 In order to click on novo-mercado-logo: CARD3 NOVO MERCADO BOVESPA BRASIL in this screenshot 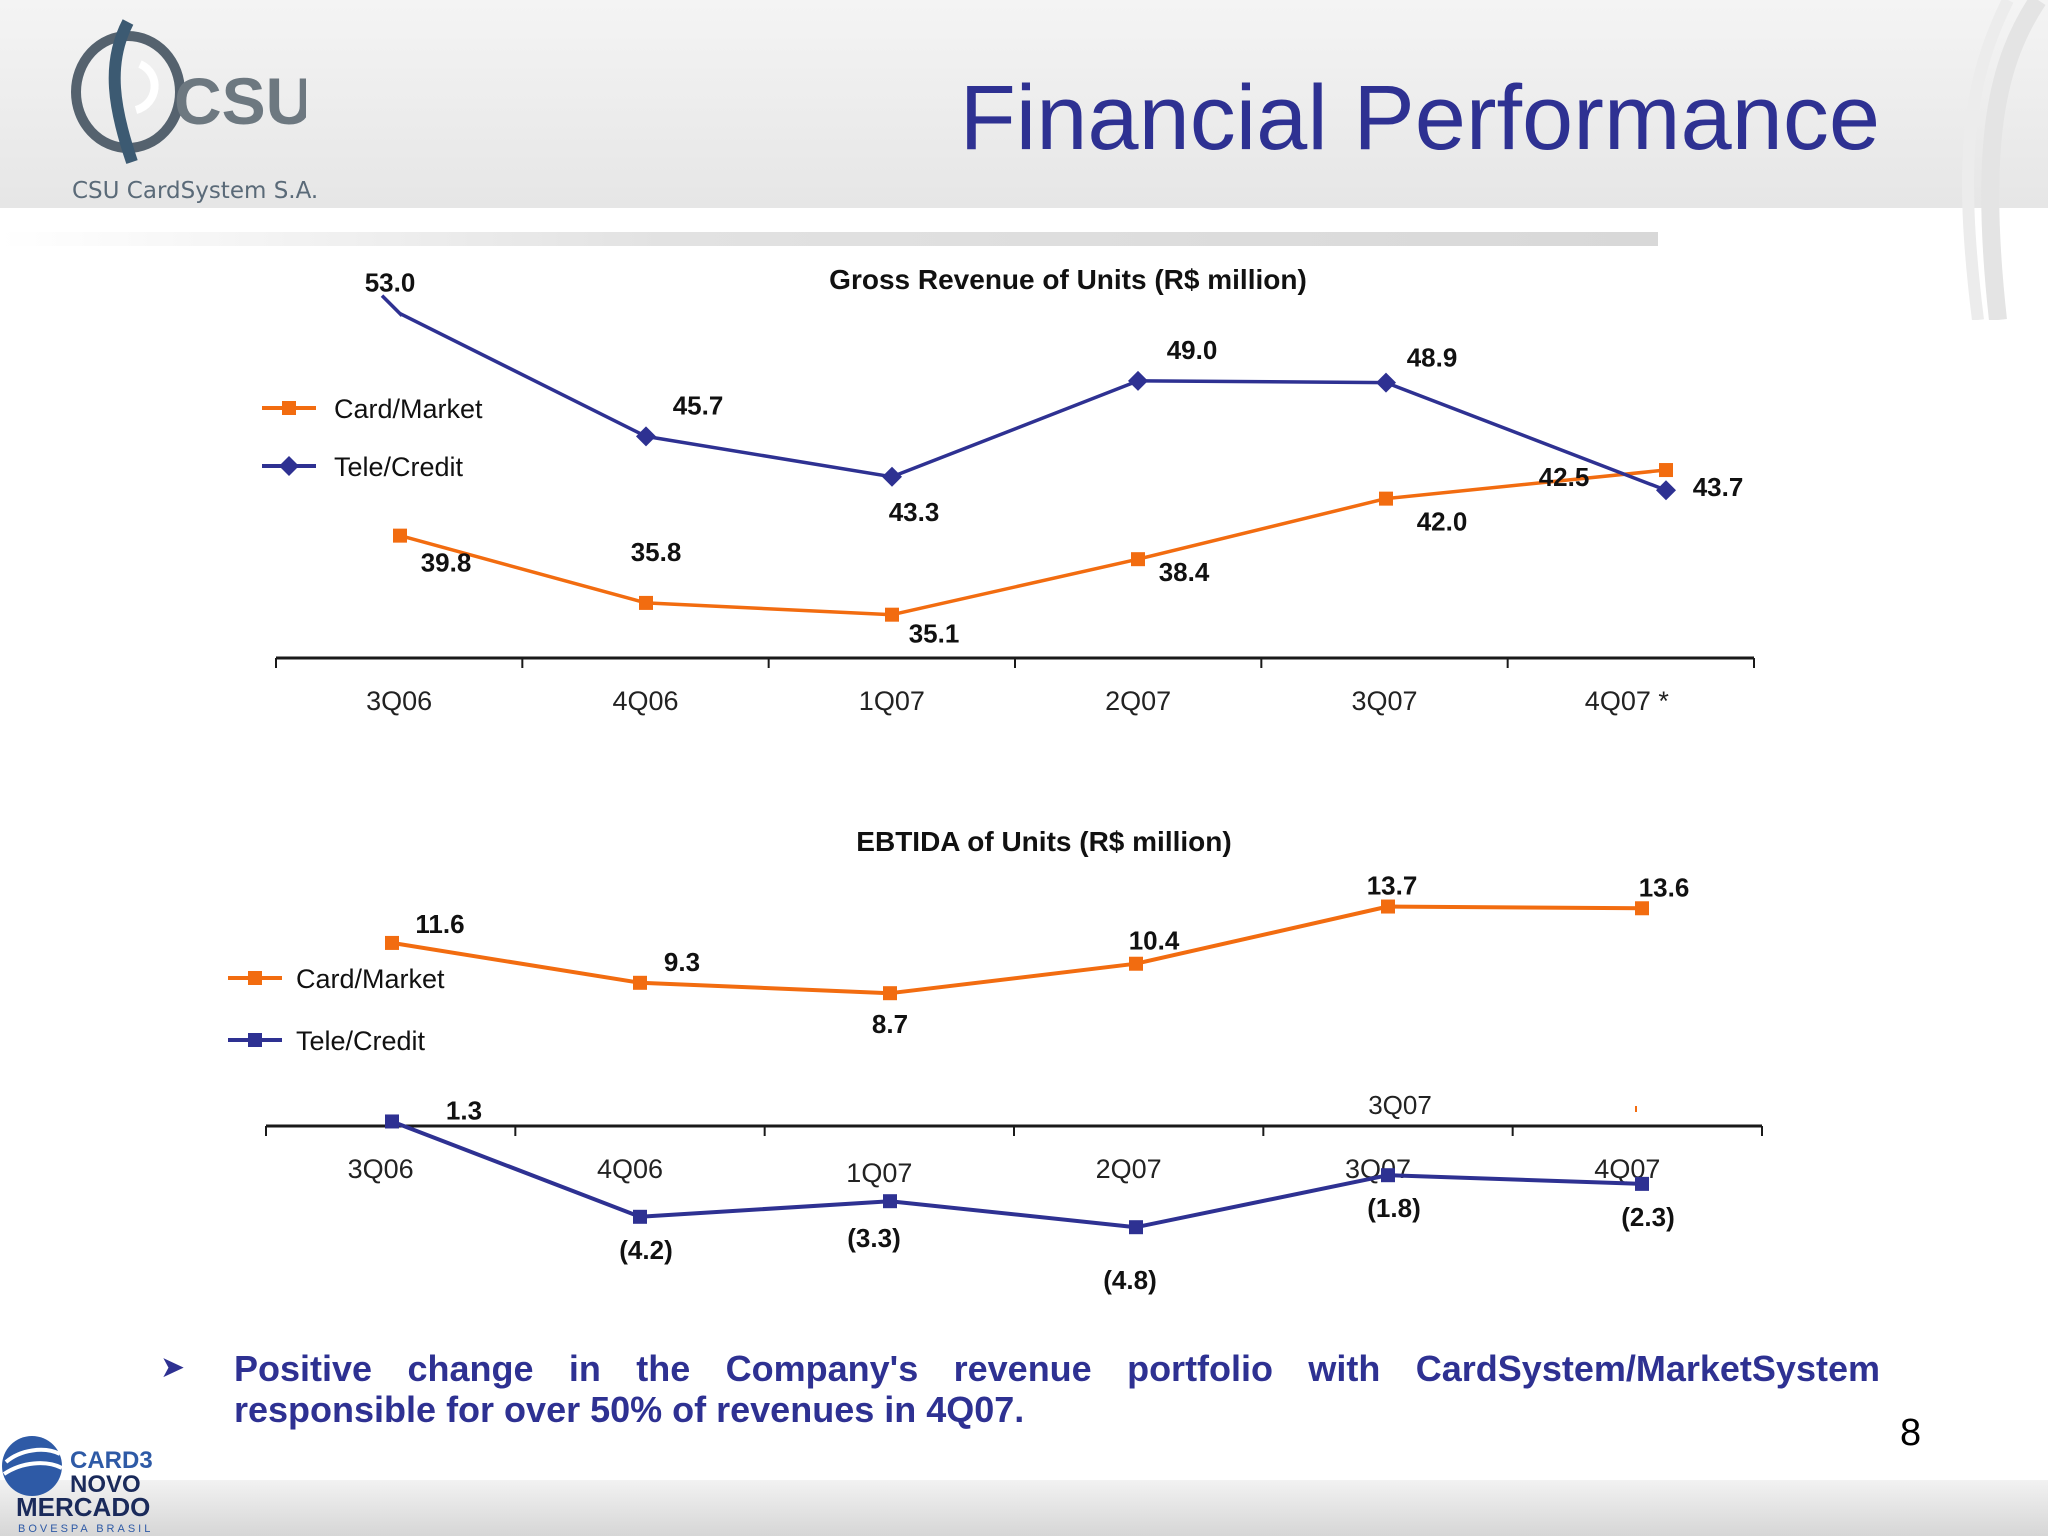, I will do `click(77, 1485)`.